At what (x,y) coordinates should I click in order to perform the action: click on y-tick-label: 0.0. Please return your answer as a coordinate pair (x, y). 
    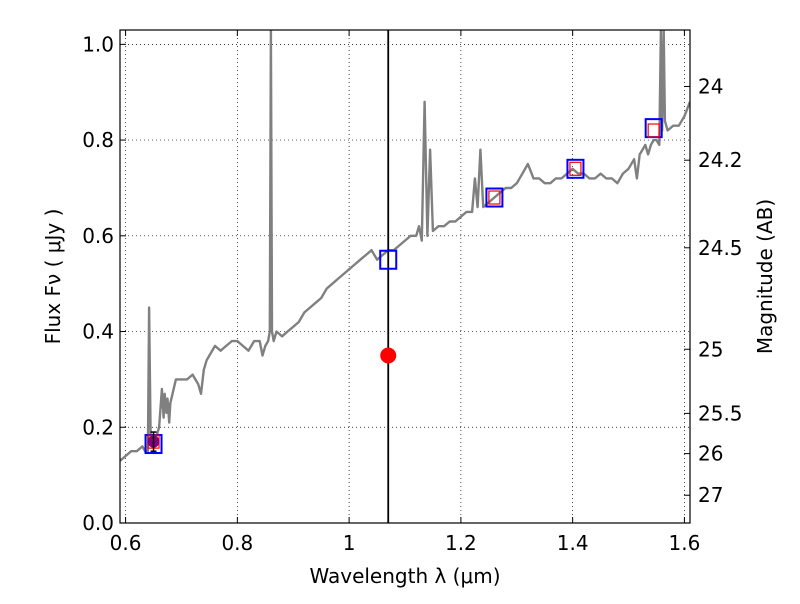
    Looking at the image, I should click on (98, 523).